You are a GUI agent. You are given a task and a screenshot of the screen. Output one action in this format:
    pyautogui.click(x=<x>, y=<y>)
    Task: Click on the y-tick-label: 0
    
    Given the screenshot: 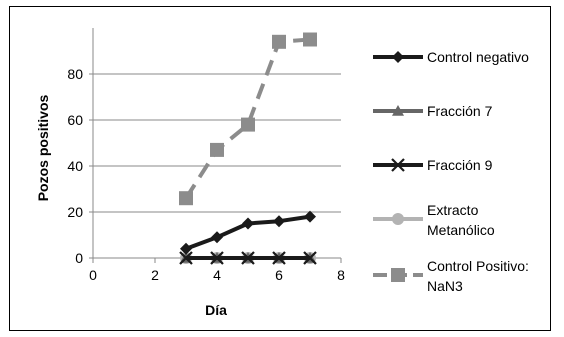 What is the action you would take?
    pyautogui.click(x=79, y=258)
    